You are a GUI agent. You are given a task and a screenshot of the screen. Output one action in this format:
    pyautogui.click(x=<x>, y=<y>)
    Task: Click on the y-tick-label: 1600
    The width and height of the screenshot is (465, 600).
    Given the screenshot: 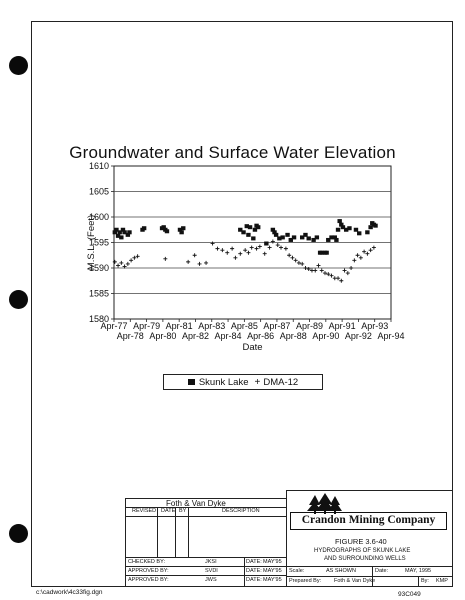 What is the action you would take?
    pyautogui.click(x=99, y=217)
    